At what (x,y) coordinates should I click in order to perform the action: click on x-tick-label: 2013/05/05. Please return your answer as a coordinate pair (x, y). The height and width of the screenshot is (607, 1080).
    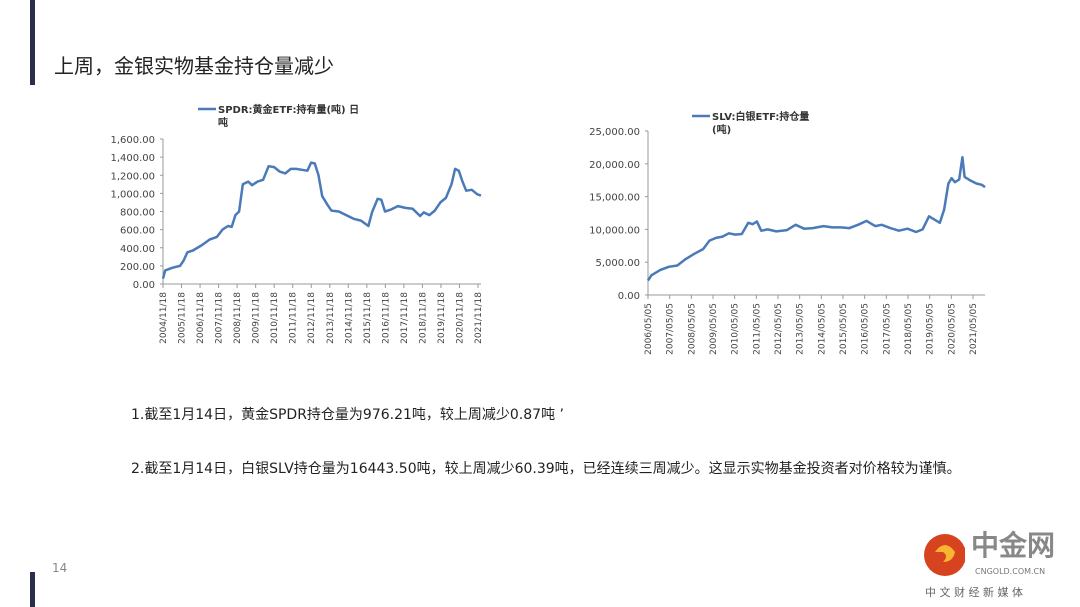
    Looking at the image, I should click on (801, 329).